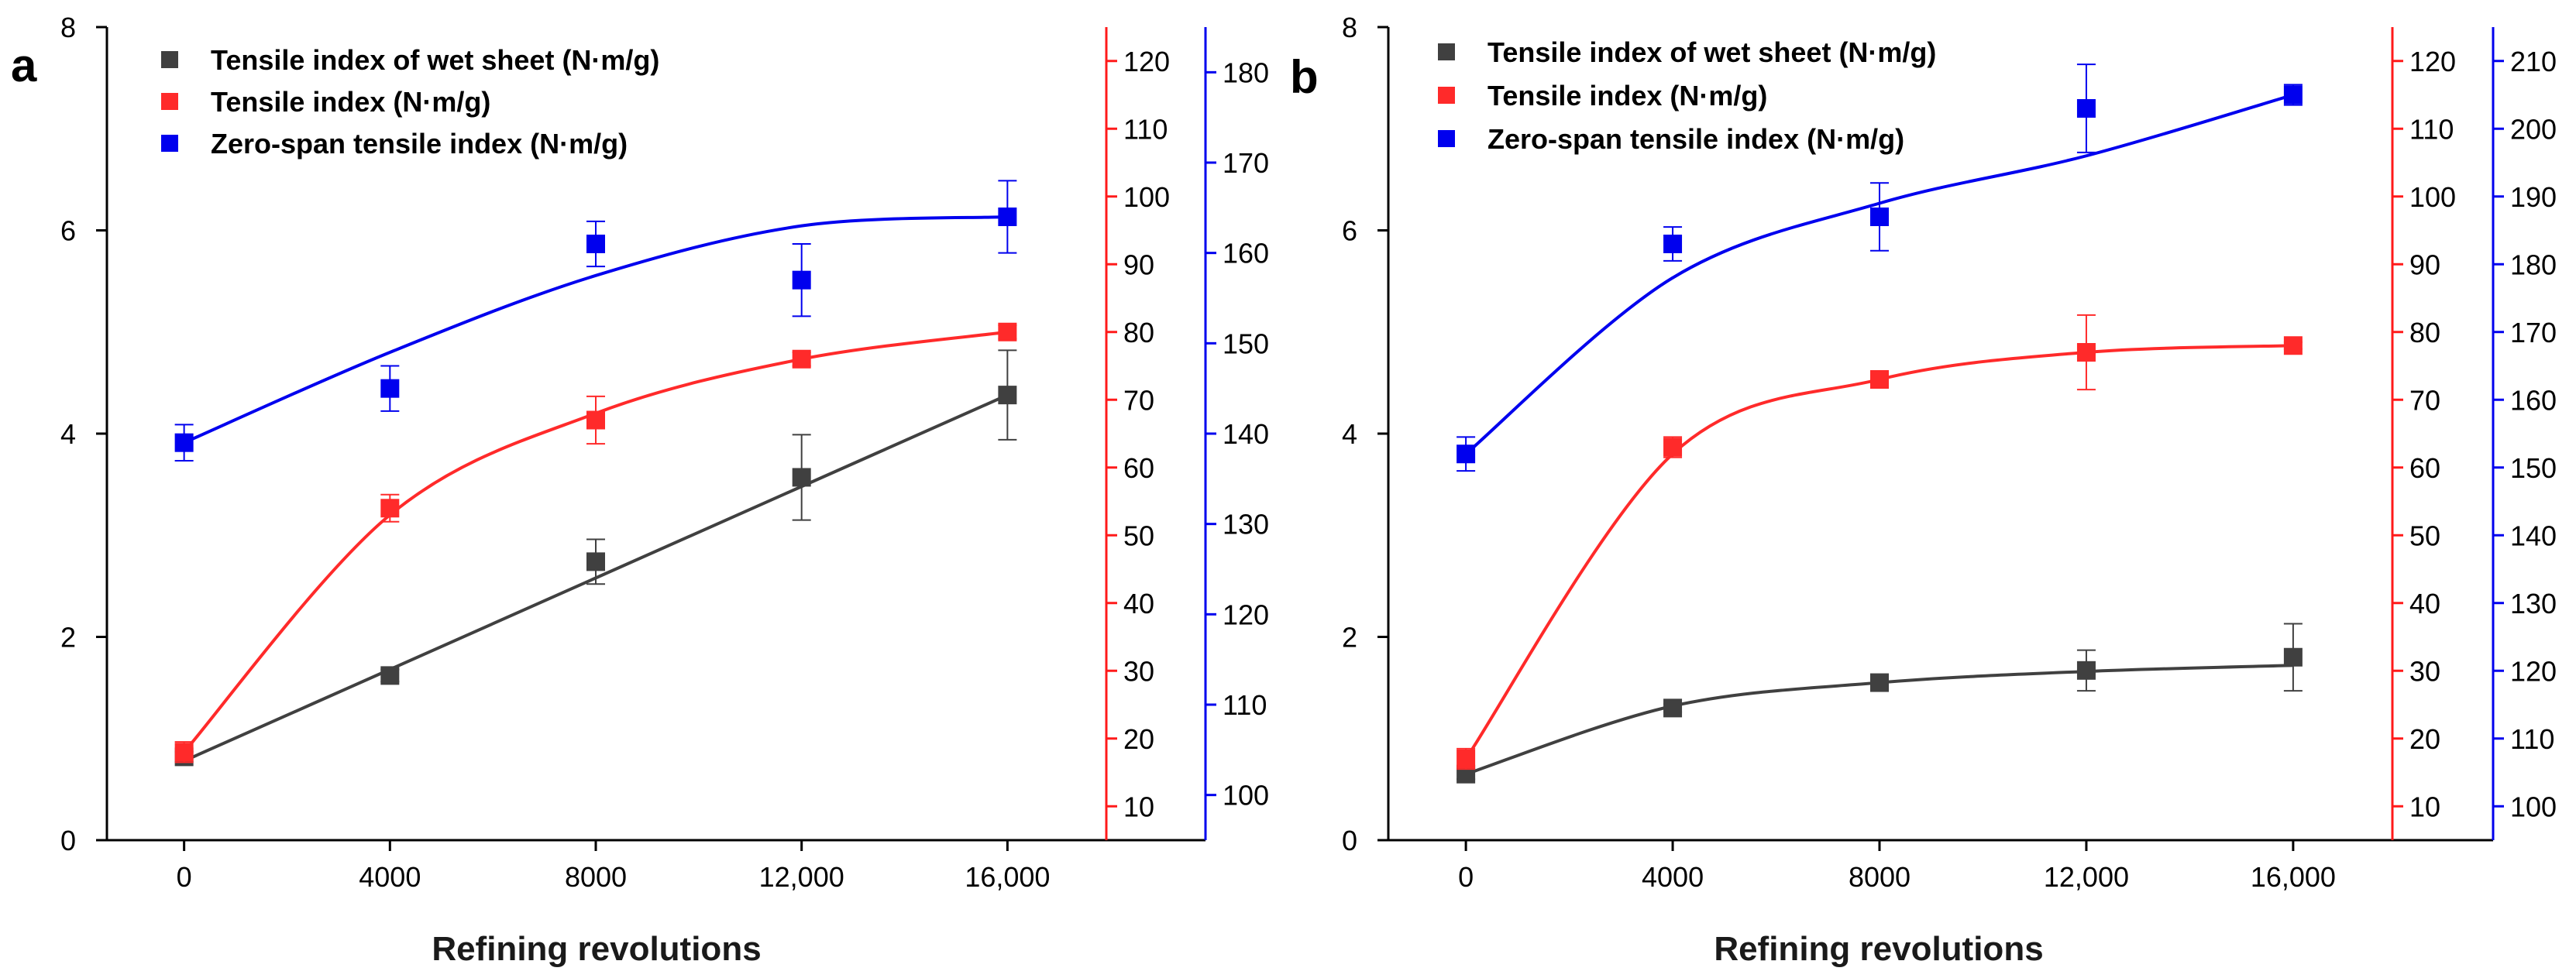 The width and height of the screenshot is (2576, 978). Describe the element at coordinates (1349, 638) in the screenshot. I see `y-tick-label-left: 2` at that location.